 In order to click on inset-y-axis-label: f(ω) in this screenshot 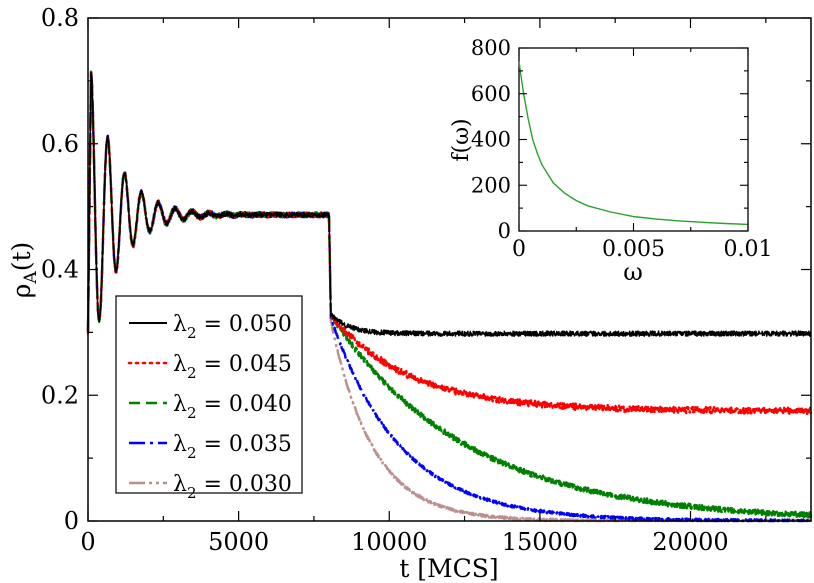, I will do `click(461, 139)`.